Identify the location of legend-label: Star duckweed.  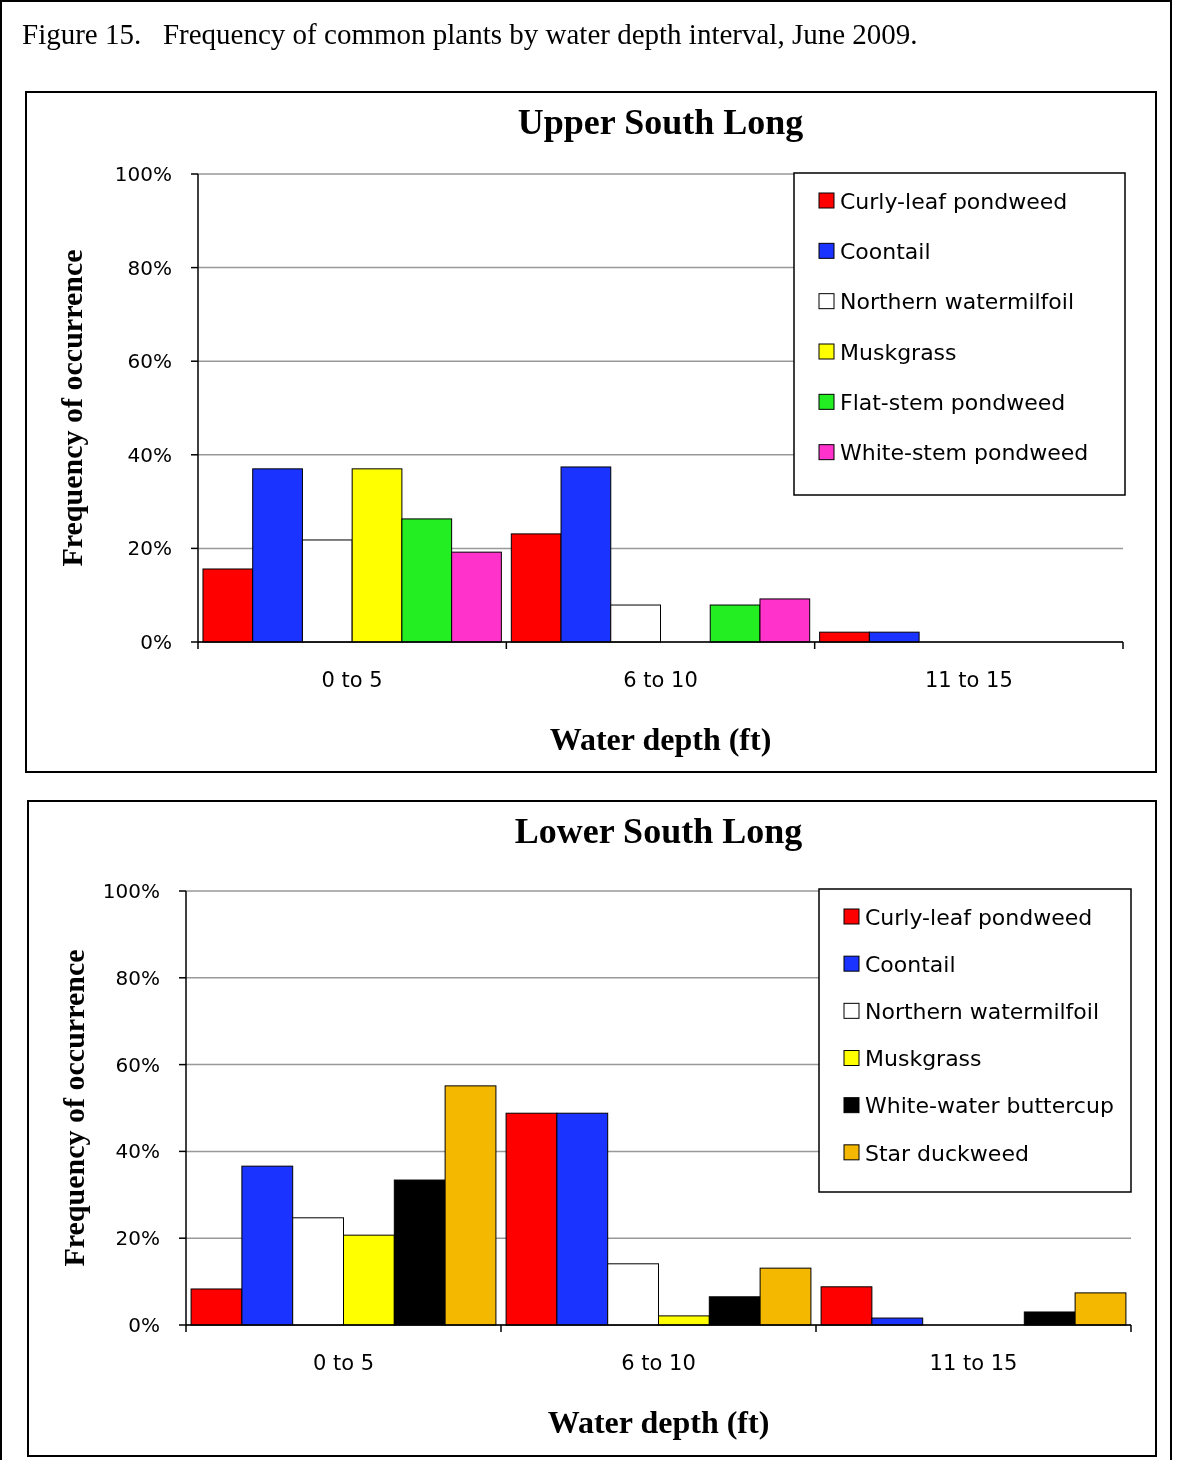
(947, 1153).